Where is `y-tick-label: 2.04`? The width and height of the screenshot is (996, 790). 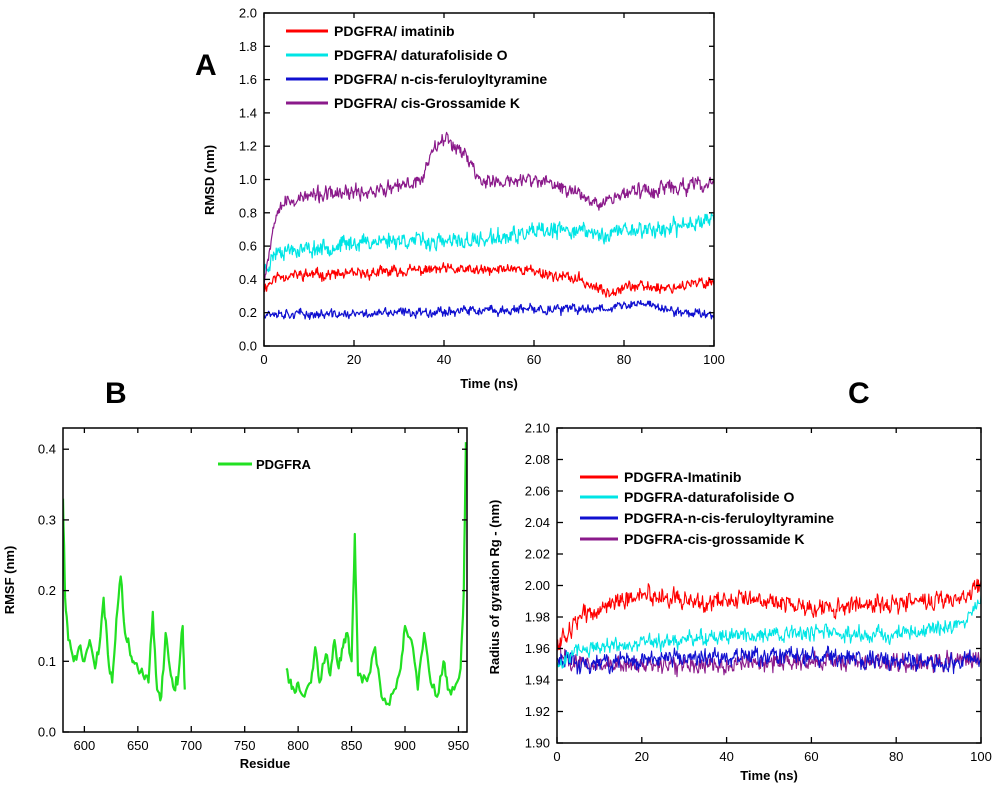
y-tick-label: 2.04 is located at coordinates (537, 522).